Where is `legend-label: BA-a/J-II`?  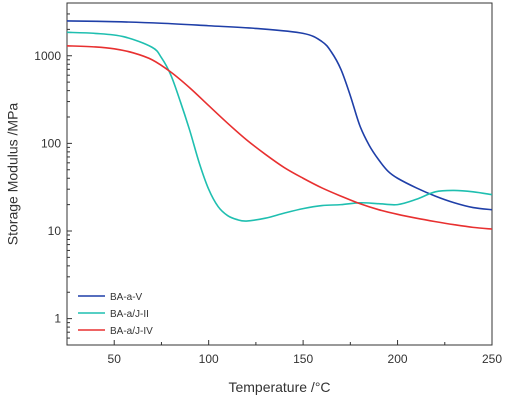
legend-label: BA-a/J-II is located at coordinates (129, 314).